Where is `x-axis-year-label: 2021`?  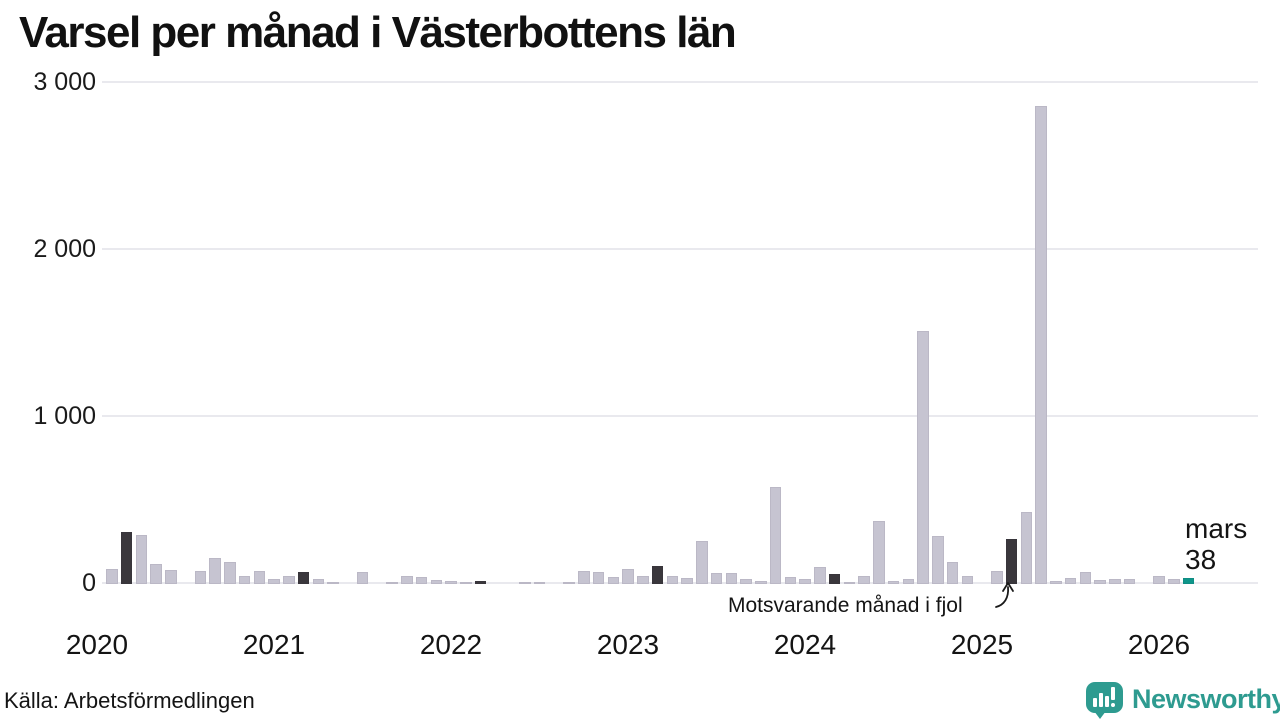
x-axis-year-label: 2021 is located at coordinates (274, 644).